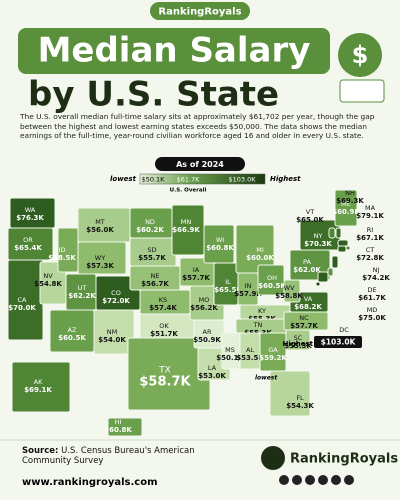  What do you see at coordinates (258, 325) in the screenshot?
I see `state-abbr: TN` at bounding box center [258, 325].